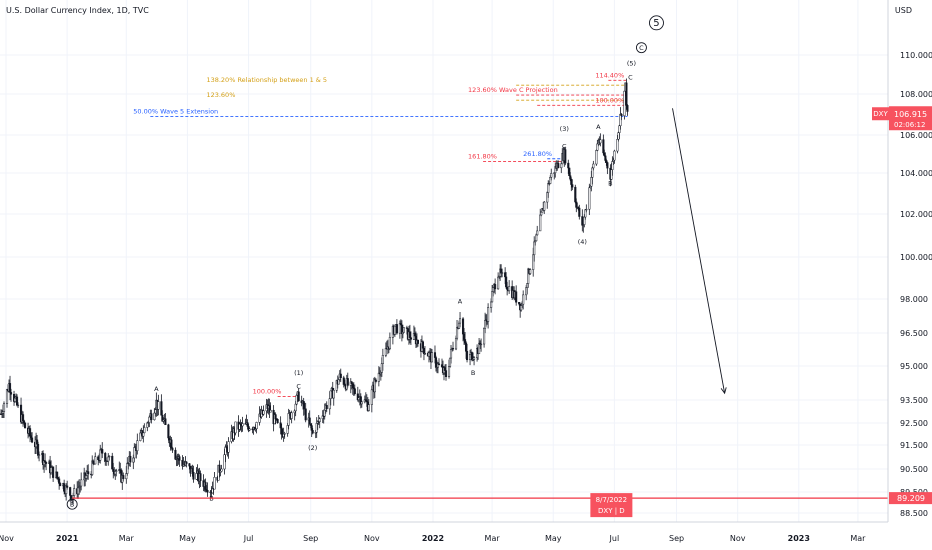 This screenshot has height=550, width=932. I want to click on y-tick-label: 110.000, so click(916, 55).